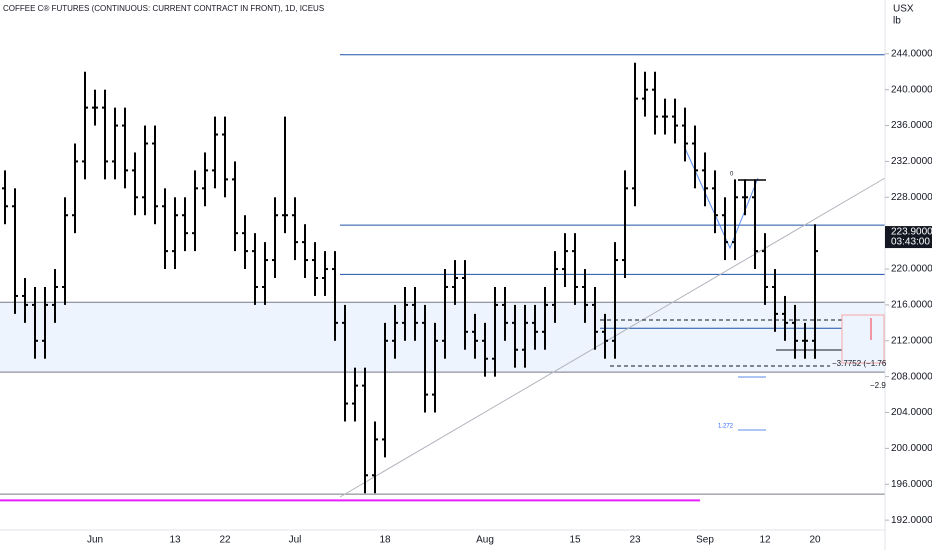  What do you see at coordinates (911, 53) in the screenshot?
I see `y-tick-label: 244.0000` at bounding box center [911, 53].